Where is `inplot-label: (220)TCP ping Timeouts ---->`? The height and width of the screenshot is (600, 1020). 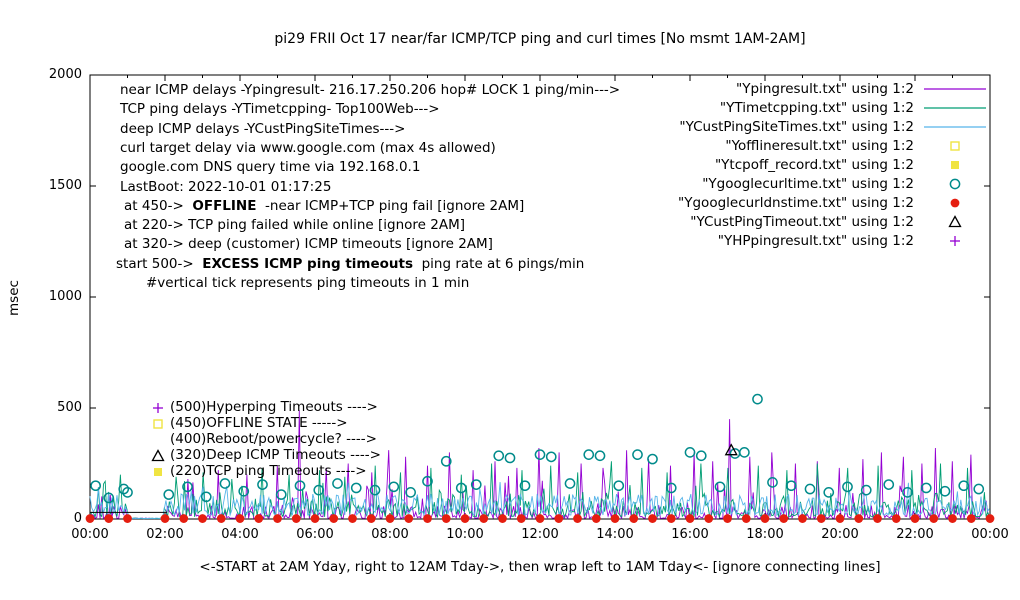 inplot-label: (220)TCP ping Timeouts ----> is located at coordinates (268, 471).